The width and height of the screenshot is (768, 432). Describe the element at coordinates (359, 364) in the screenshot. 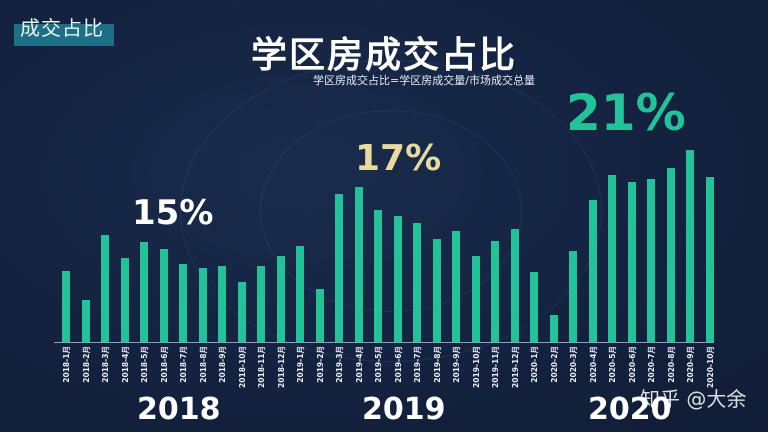

I see `x-tick-label: 2019-4月` at that location.